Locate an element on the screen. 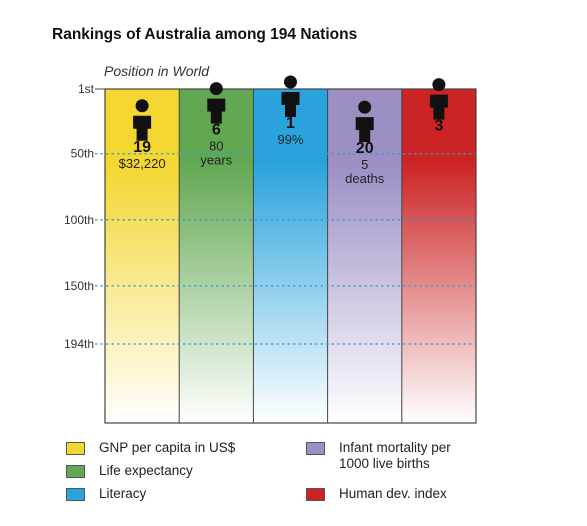  rank-label-4: 3 is located at coordinates (438, 126).